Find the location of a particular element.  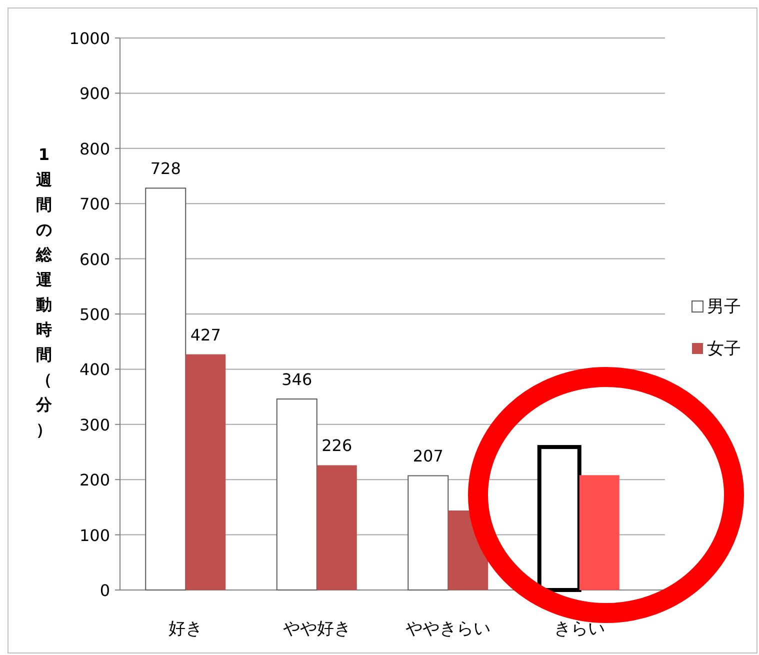

y-tick-label: 500 is located at coordinates (94, 314).